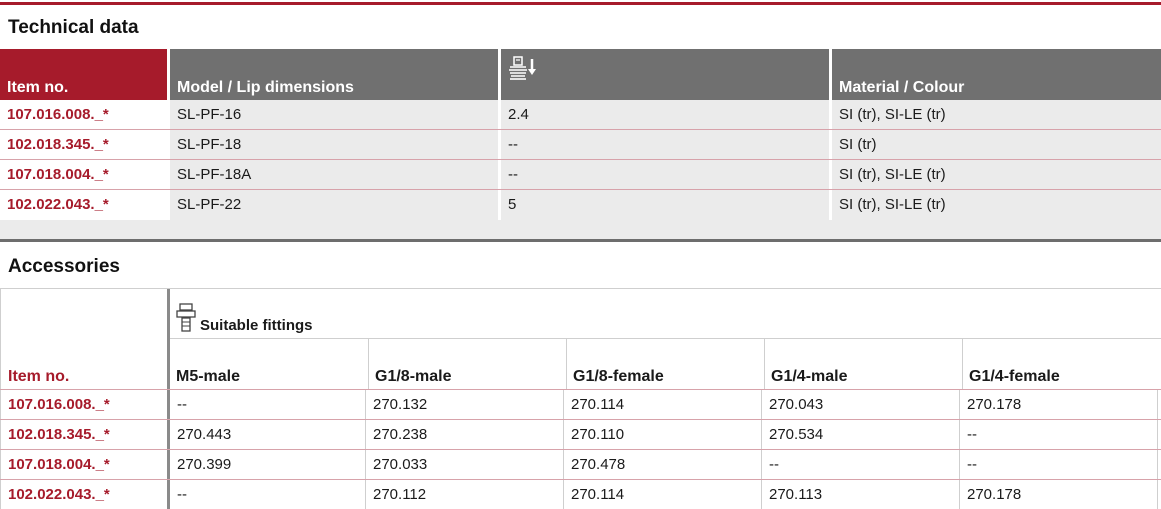 This screenshot has height=509, width=1161. What do you see at coordinates (995, 144) in the screenshot?
I see `material-cell: SI (tr)` at bounding box center [995, 144].